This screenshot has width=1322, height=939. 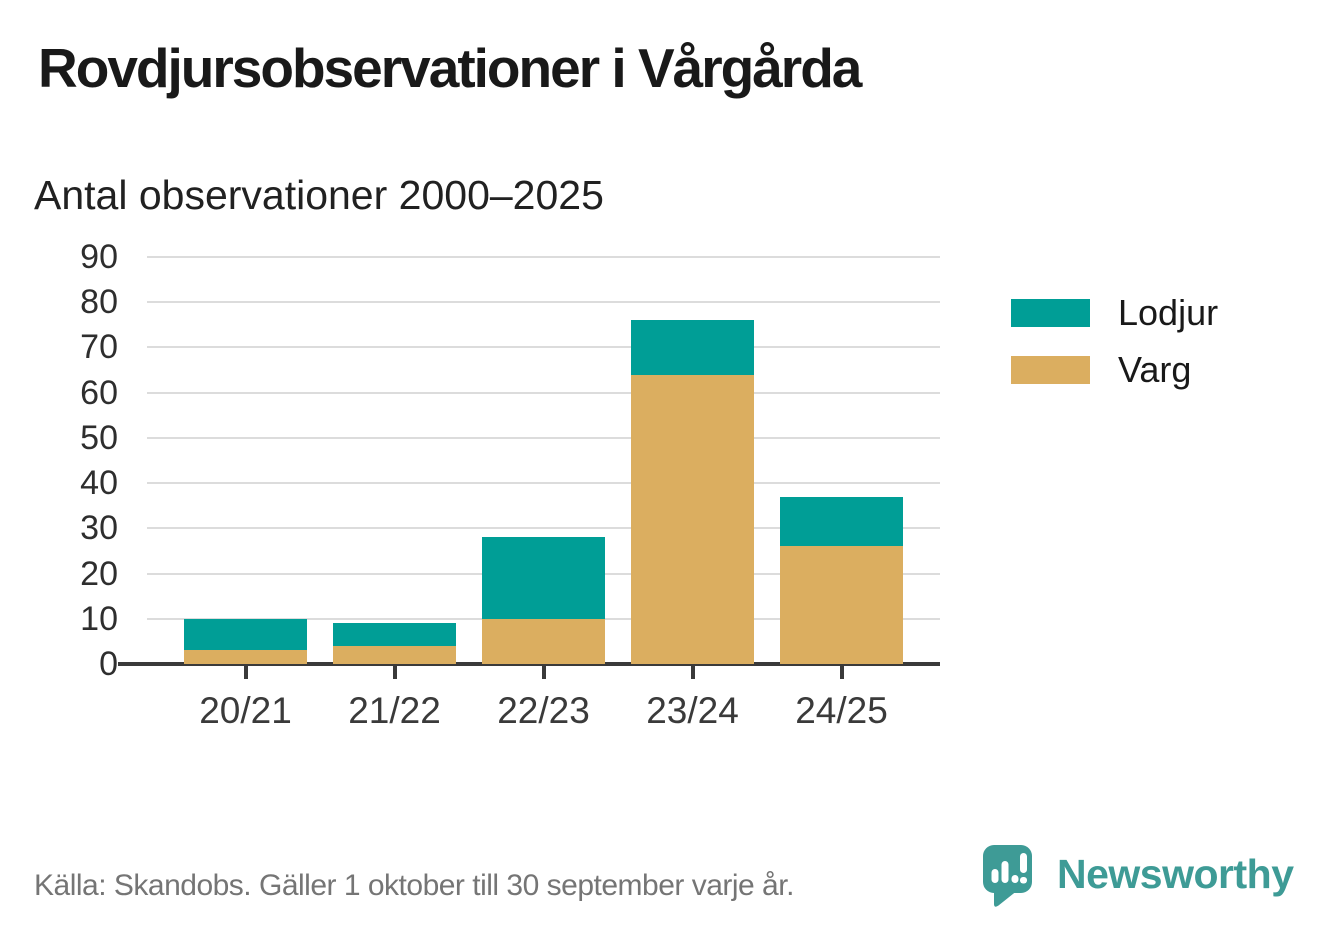 What do you see at coordinates (1155, 369) in the screenshot?
I see `legend-label-varg: Varg` at bounding box center [1155, 369].